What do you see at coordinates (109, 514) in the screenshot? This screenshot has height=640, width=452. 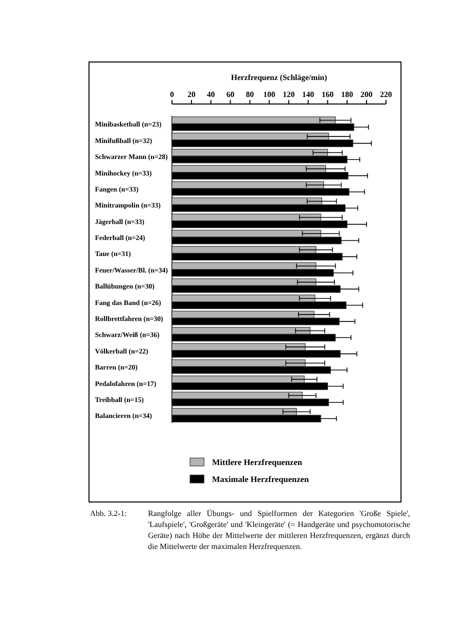 I see `caption: Abb. 3.2-1:` at bounding box center [109, 514].